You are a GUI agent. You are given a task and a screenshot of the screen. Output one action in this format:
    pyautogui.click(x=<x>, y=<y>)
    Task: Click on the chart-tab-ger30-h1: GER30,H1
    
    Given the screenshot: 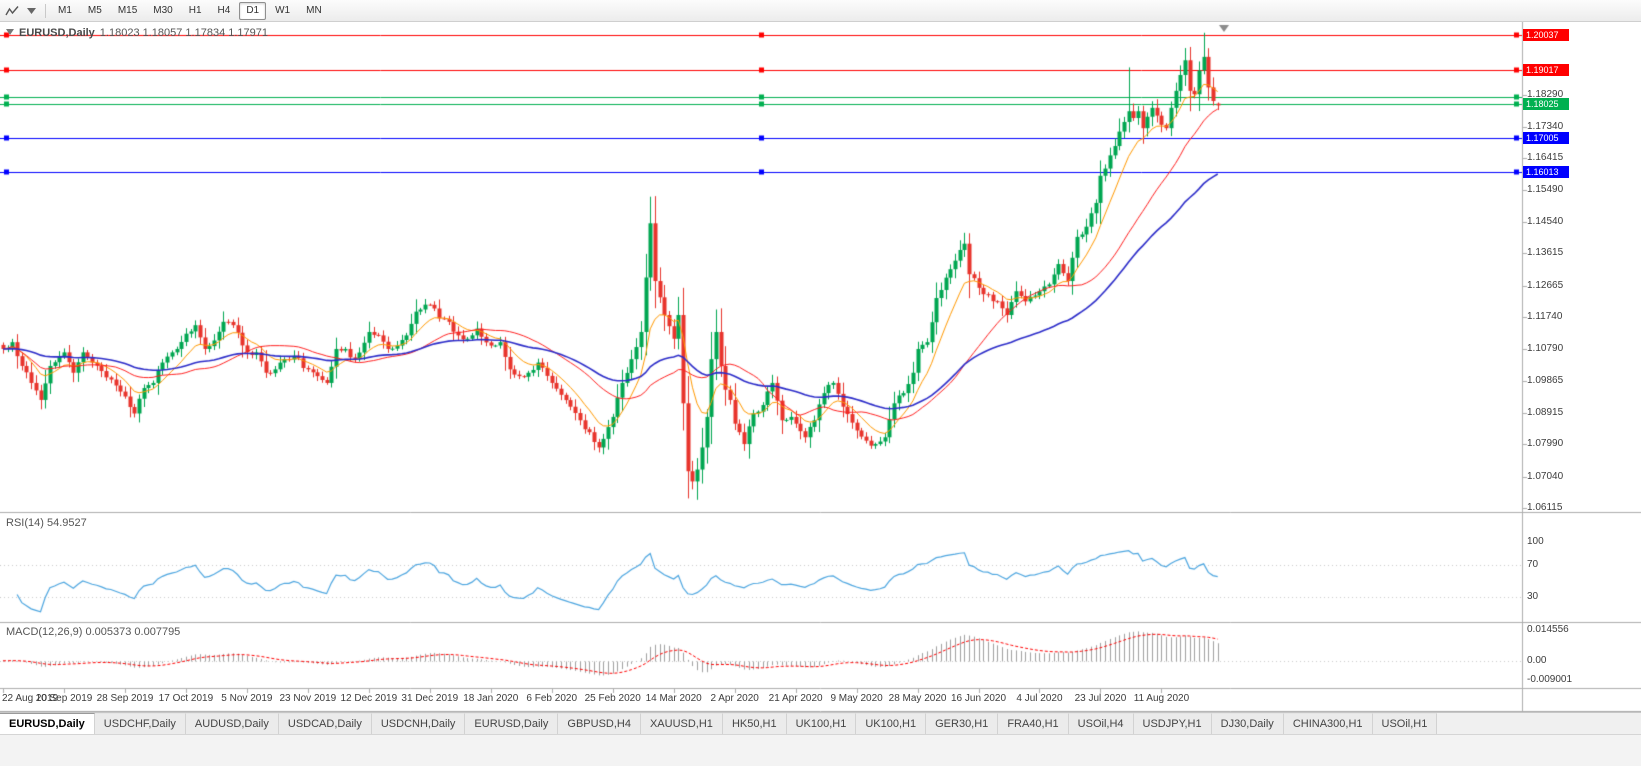 What is the action you would take?
    pyautogui.click(x=962, y=723)
    